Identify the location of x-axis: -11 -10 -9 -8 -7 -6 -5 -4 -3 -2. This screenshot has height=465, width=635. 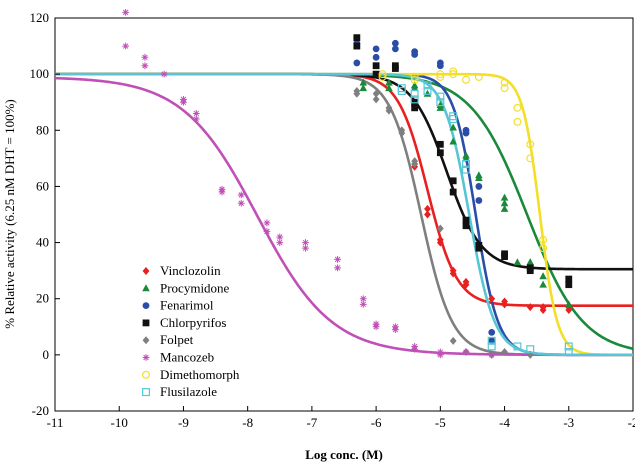
(341, 418).